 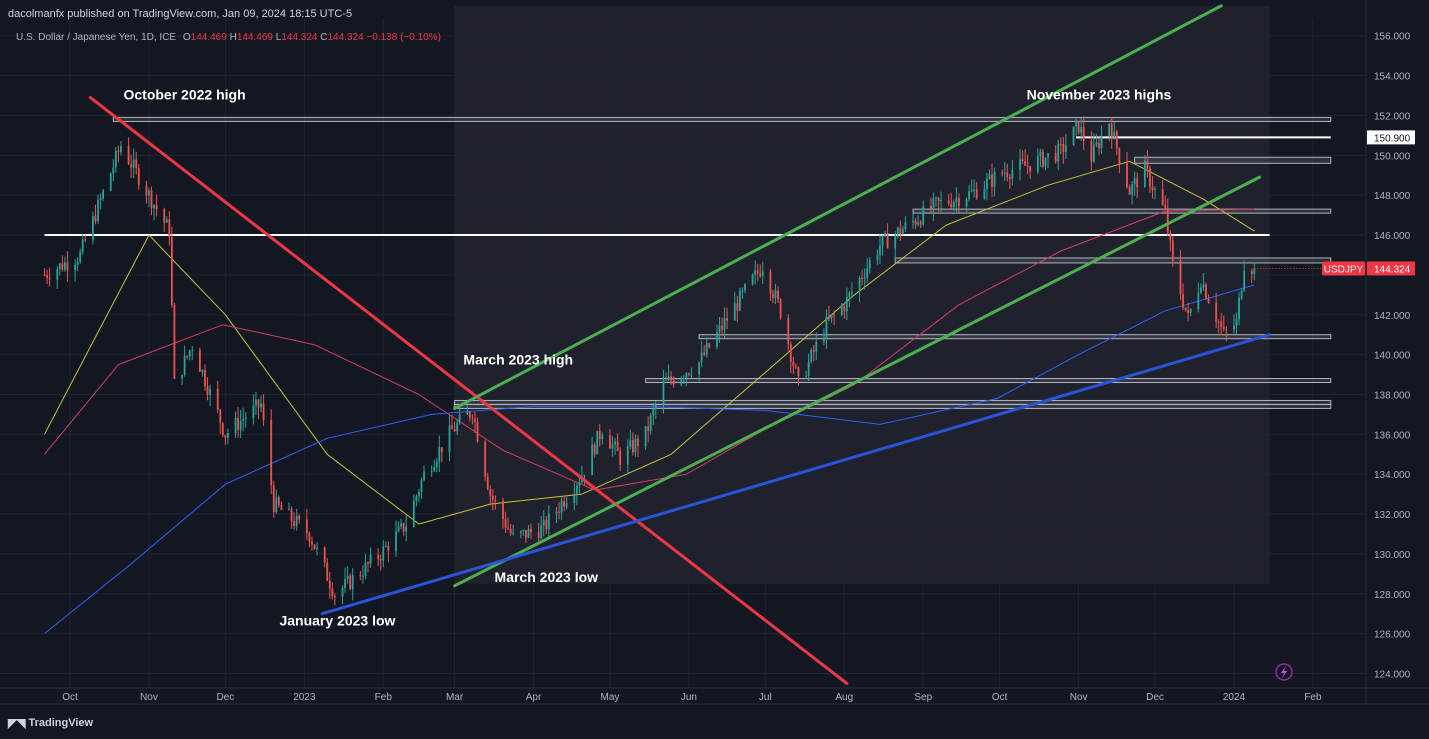 I want to click on time-tick-label: Feb, so click(x=384, y=697).